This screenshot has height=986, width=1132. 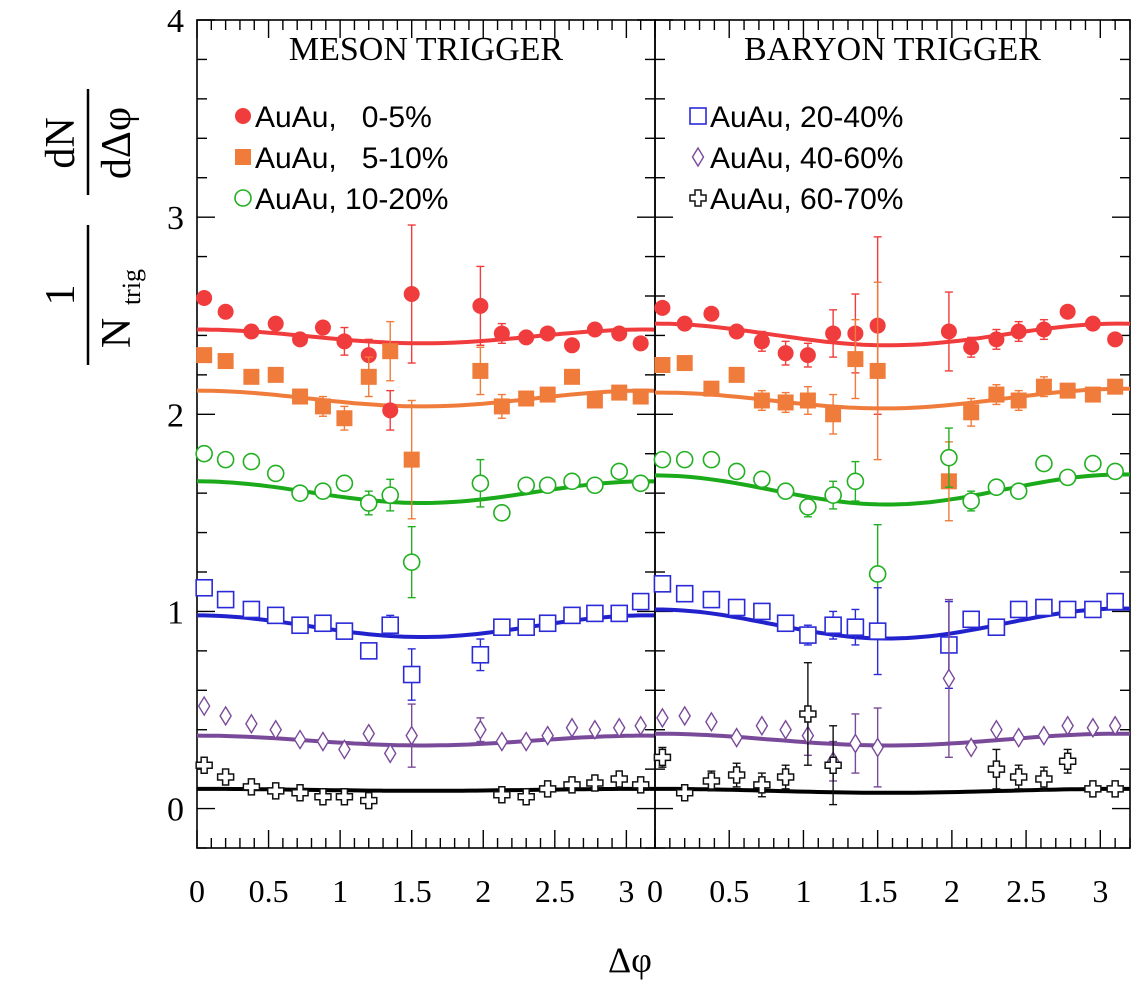 I want to click on y-label-numerator: dN, so click(x=61, y=142).